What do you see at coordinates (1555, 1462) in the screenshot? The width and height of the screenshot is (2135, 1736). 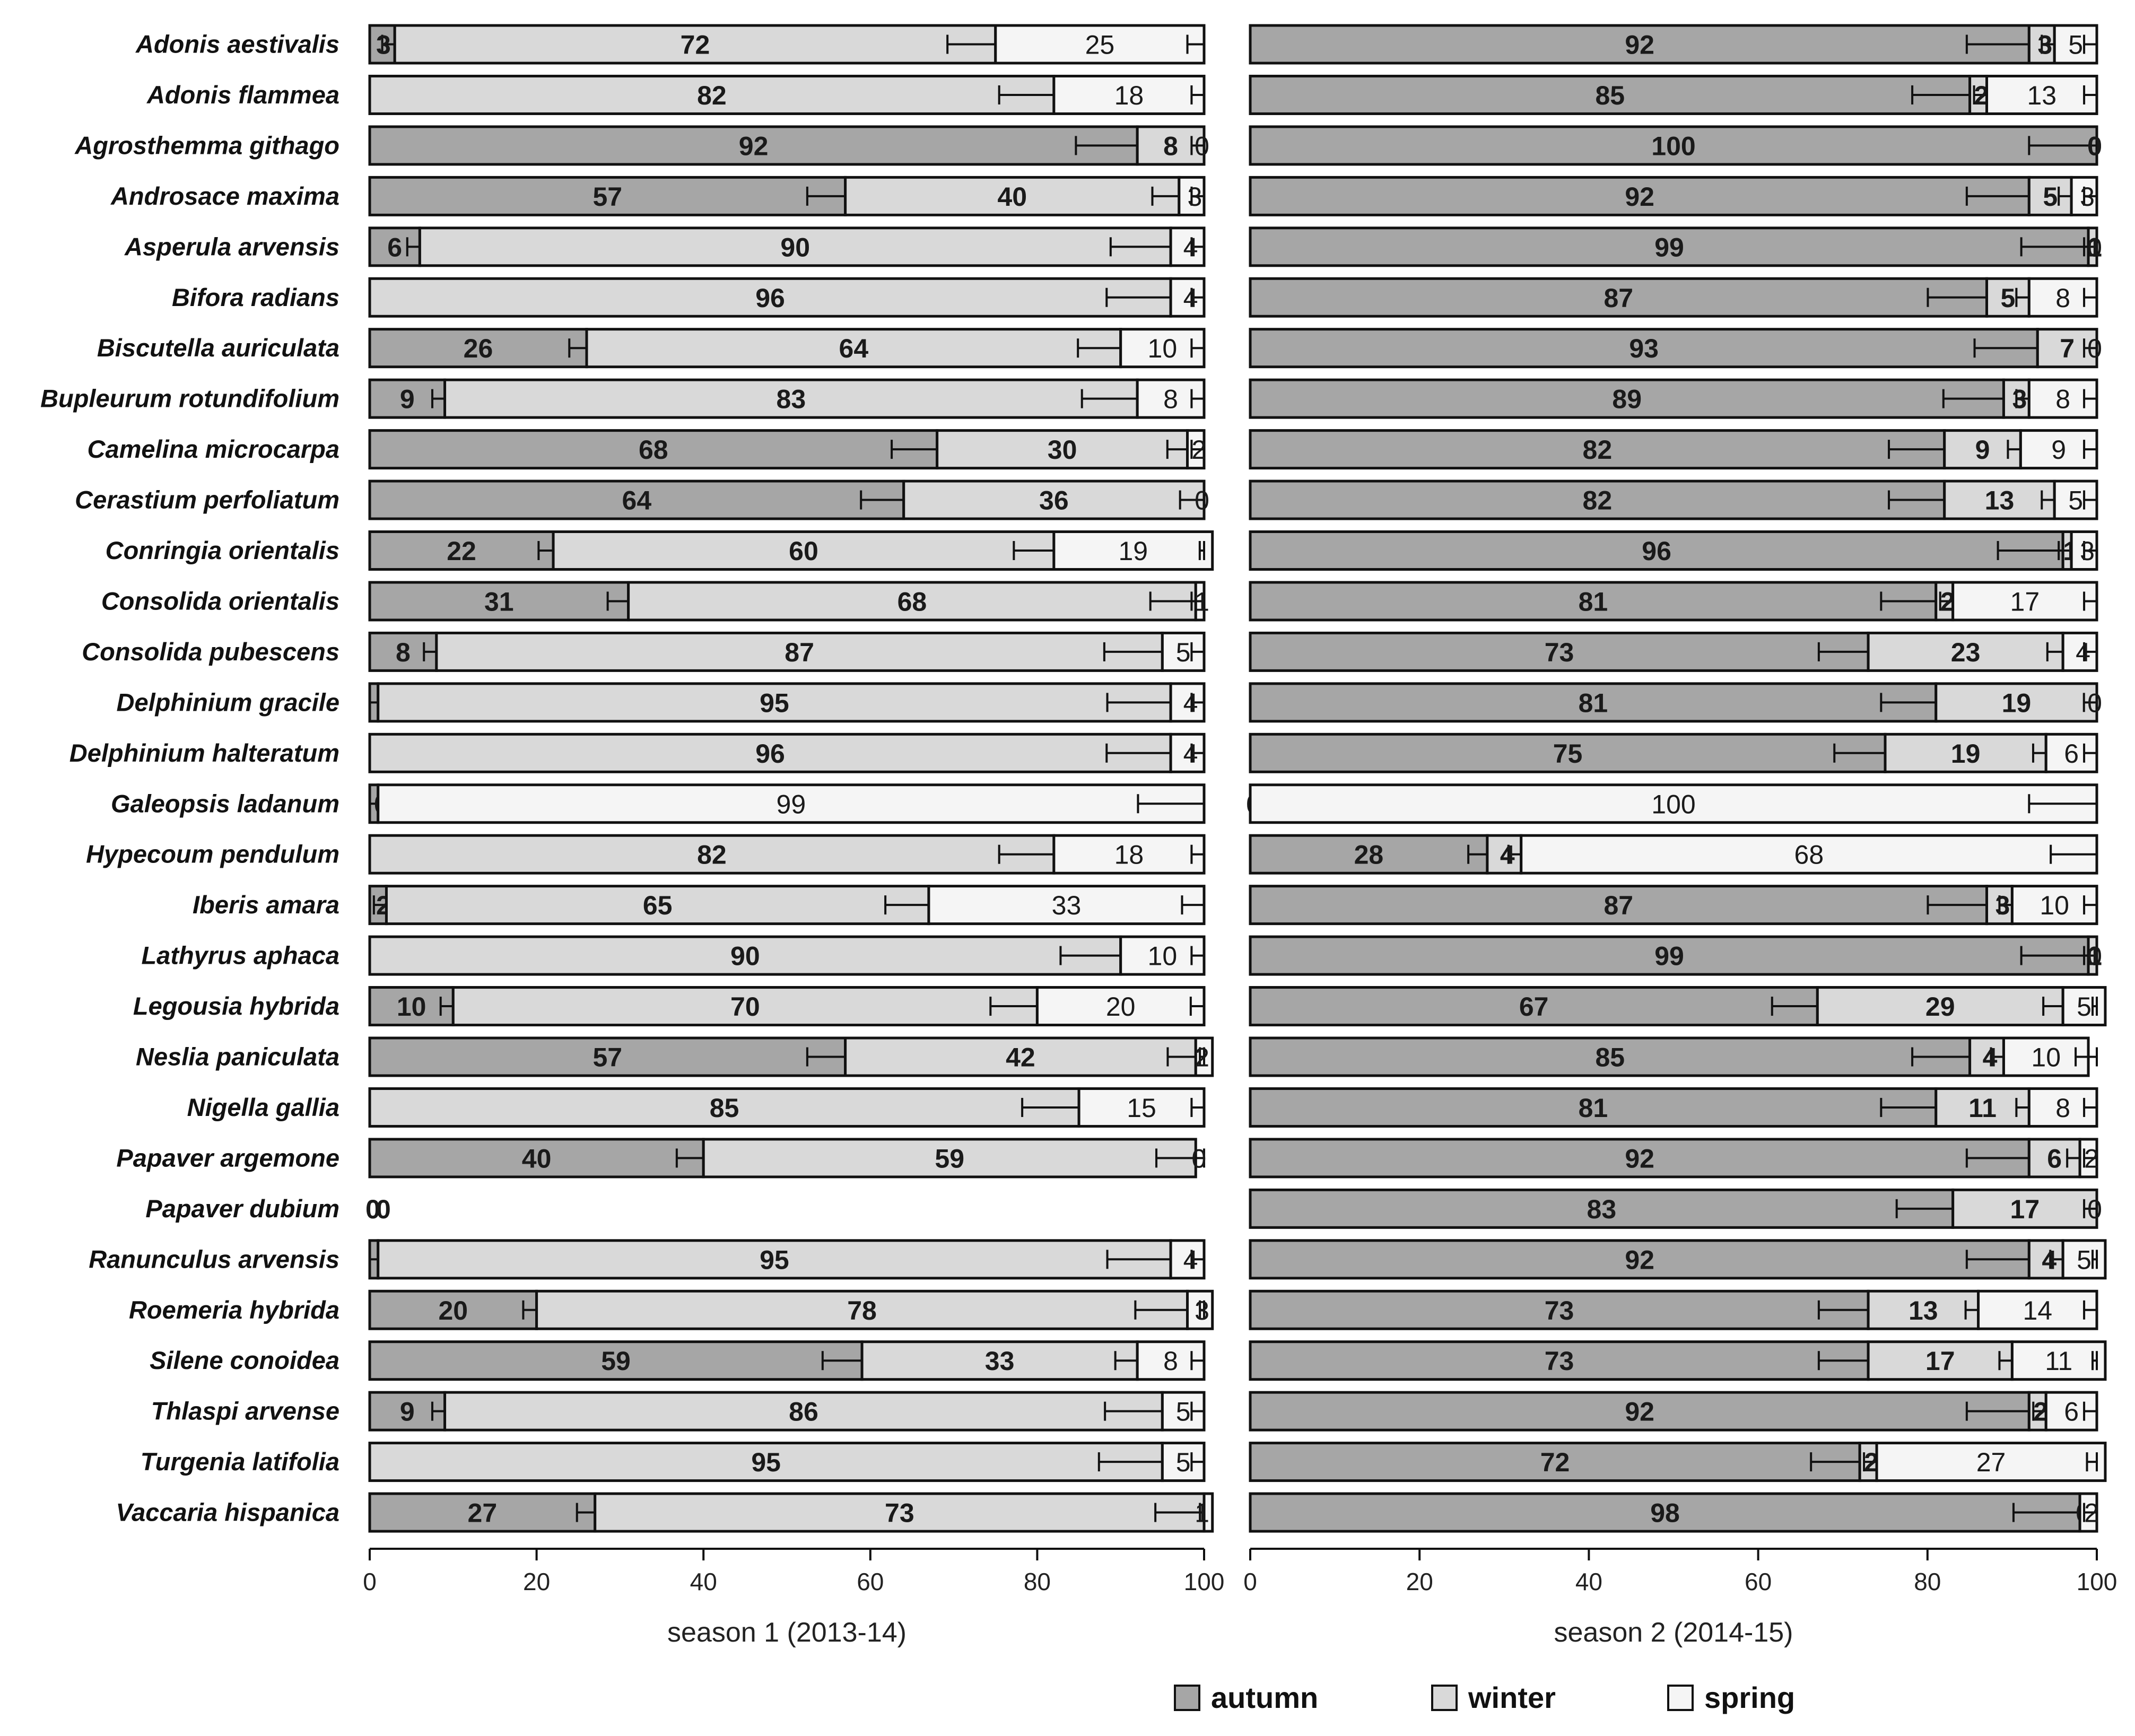 I see `data-label-autumn: 72` at bounding box center [1555, 1462].